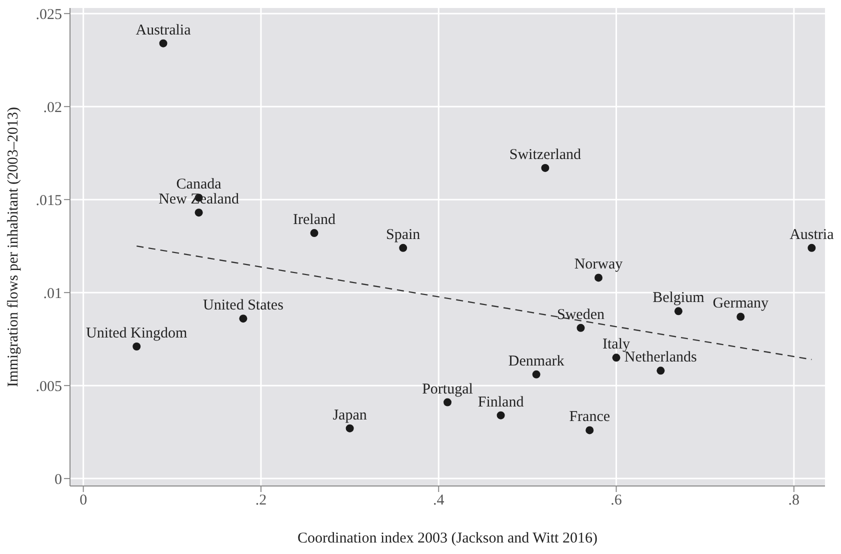  Describe the element at coordinates (261, 500) in the screenshot. I see `x-tick-label: .2` at that location.